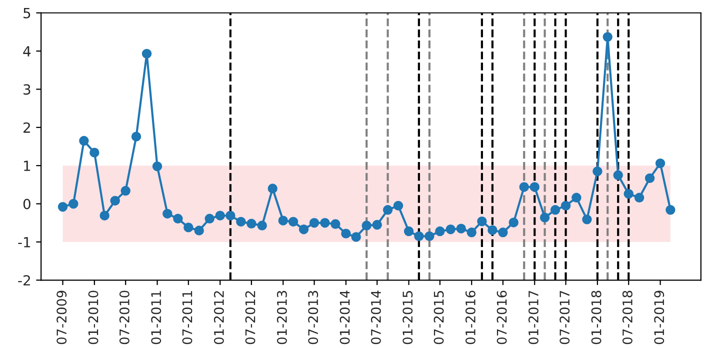 The image size is (708, 348). I want to click on x-tick-label: 01-2013, so click(281, 317).